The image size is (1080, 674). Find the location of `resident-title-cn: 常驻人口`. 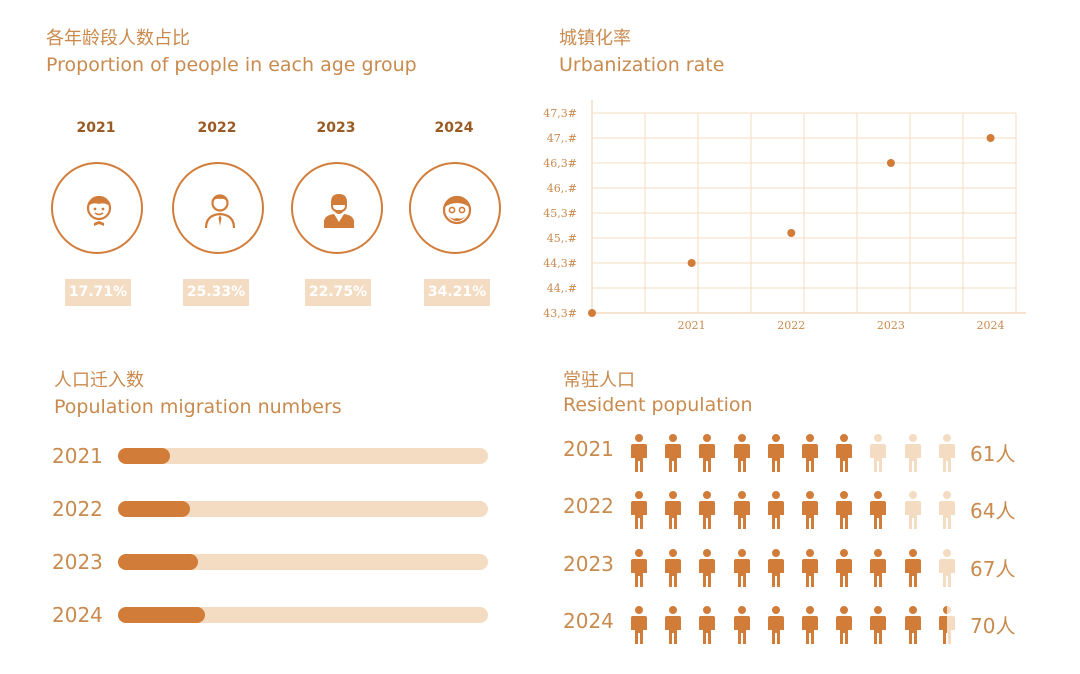

resident-title-cn: 常驻人口 is located at coordinates (599, 380).